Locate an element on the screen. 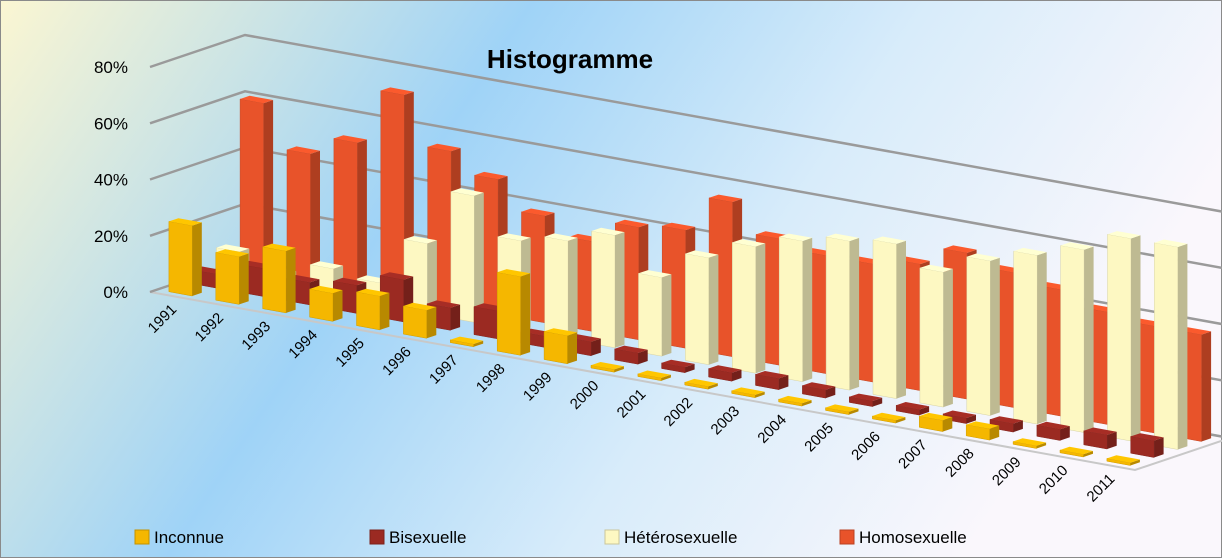 Image resolution: width=1222 pixels, height=558 pixels. legend-label: Homosexuelle is located at coordinates (913, 537).